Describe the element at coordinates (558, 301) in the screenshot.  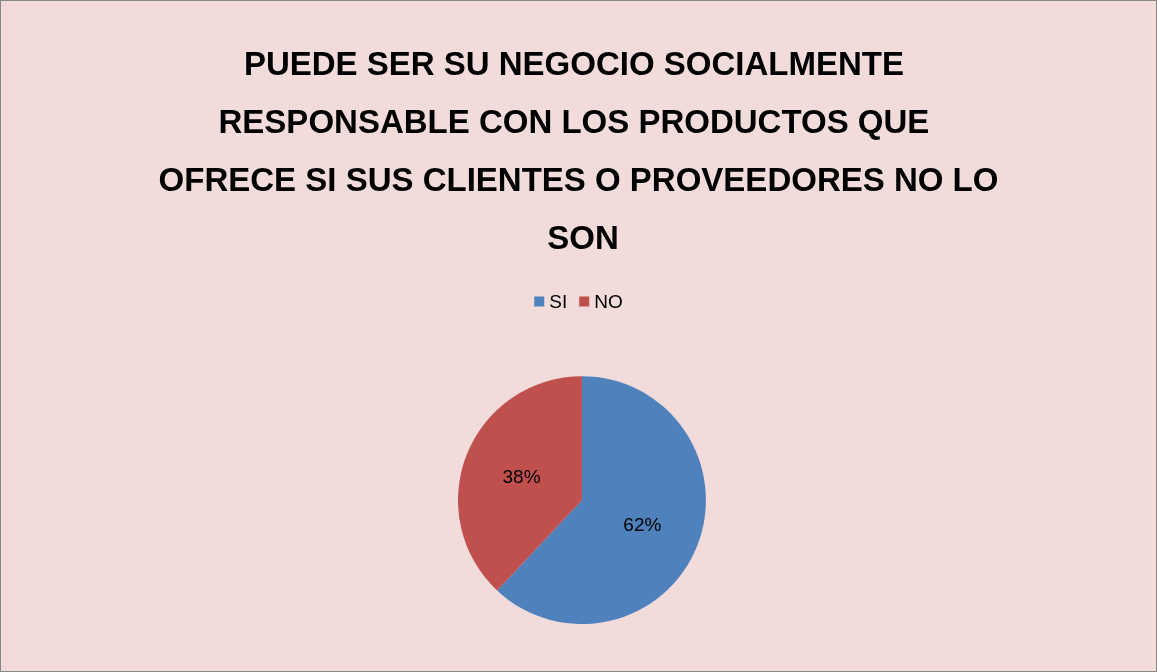
I see `legend-label: SI` at that location.